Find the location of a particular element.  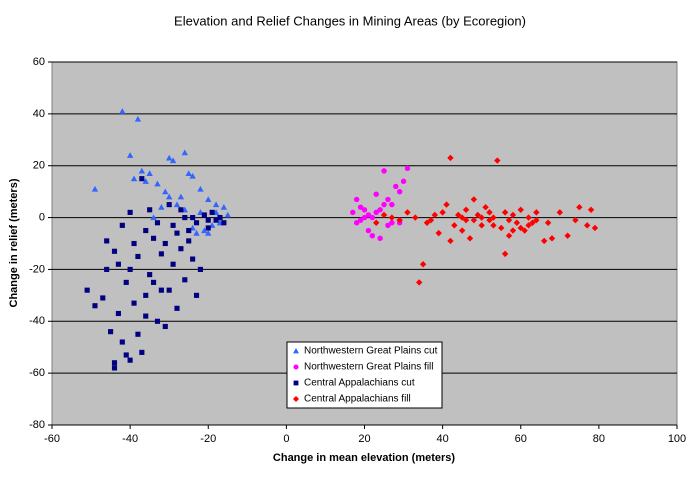

x-tick-label: 20 is located at coordinates (364, 439).